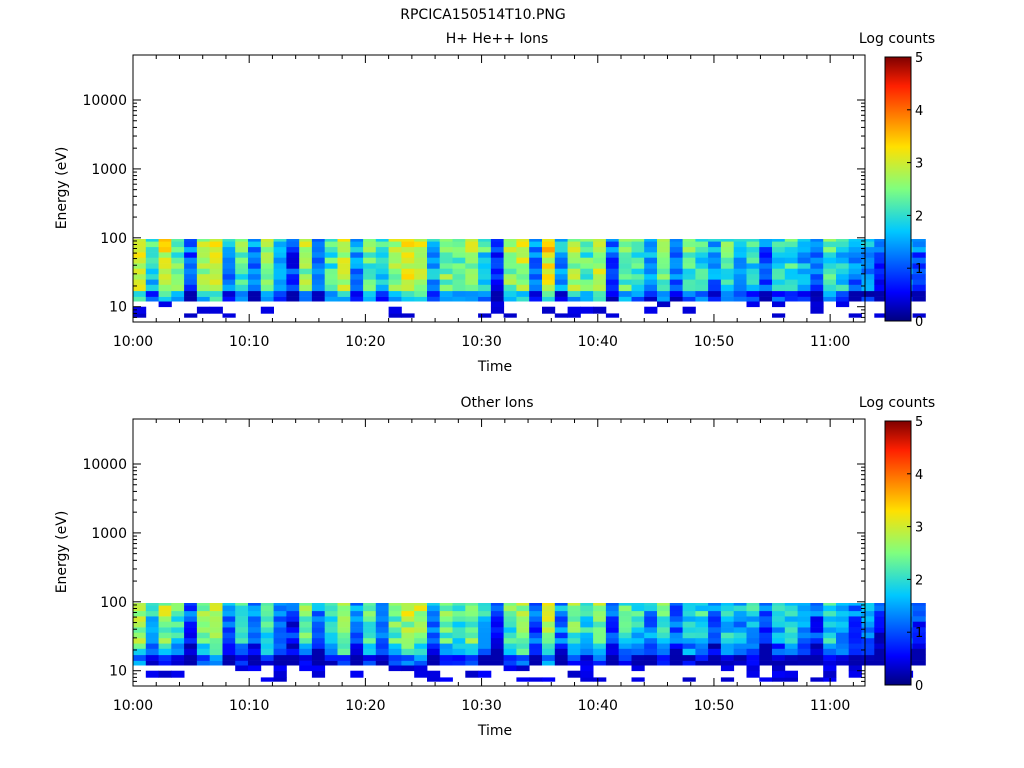 This screenshot has width=1024, height=768. Describe the element at coordinates (494, 731) in the screenshot. I see `x-axis-label: Time` at that location.